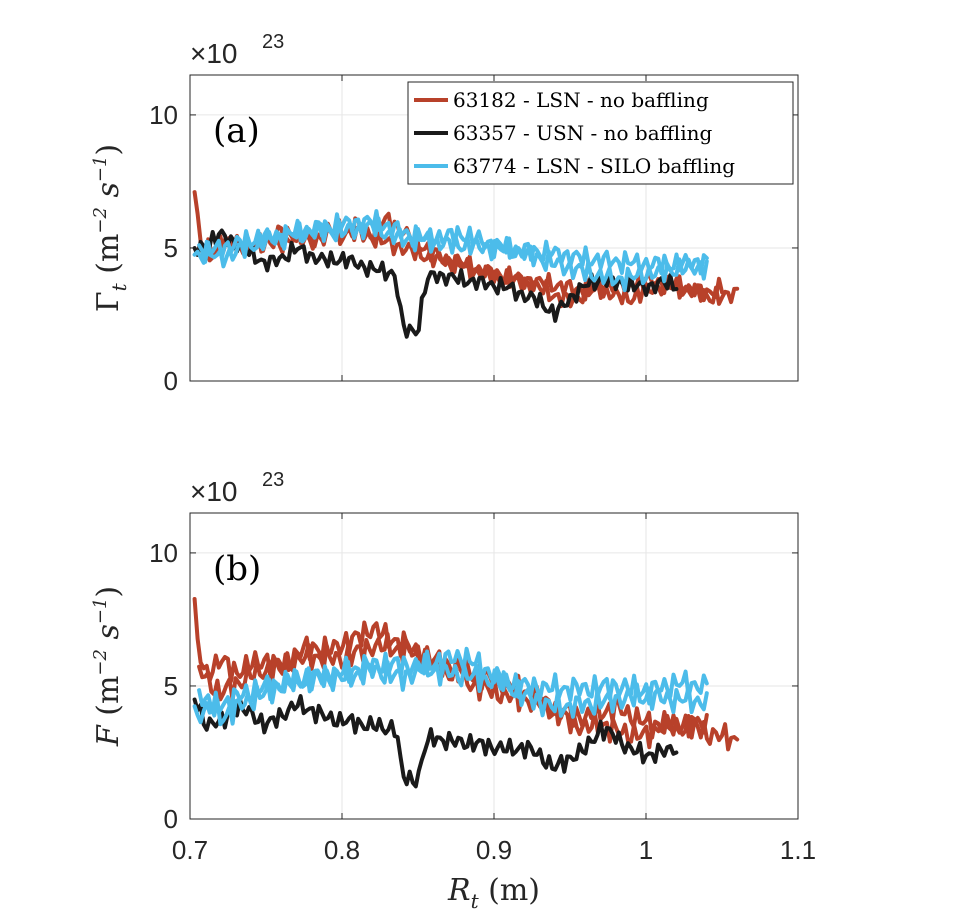 The width and height of the screenshot is (955, 919). What do you see at coordinates (583, 133) in the screenshot?
I see `legend-label-63357: 63357 - USN - no baffling` at bounding box center [583, 133].